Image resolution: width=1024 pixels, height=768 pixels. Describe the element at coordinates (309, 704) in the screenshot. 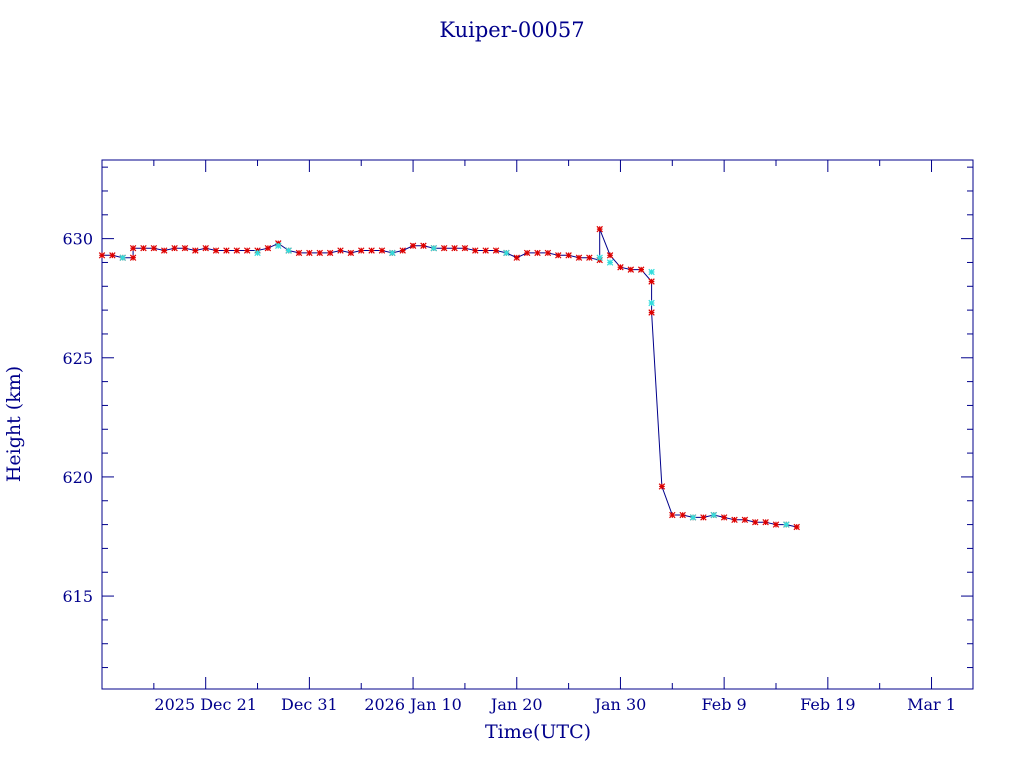

I see `x-tick-label: Dec 31` at that location.